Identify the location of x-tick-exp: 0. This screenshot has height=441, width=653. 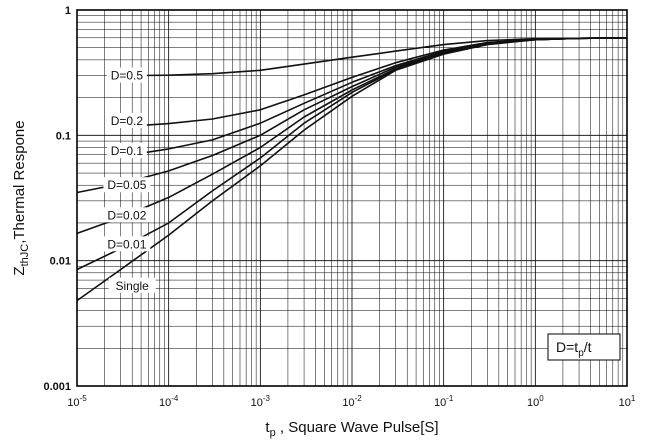
(541, 398).